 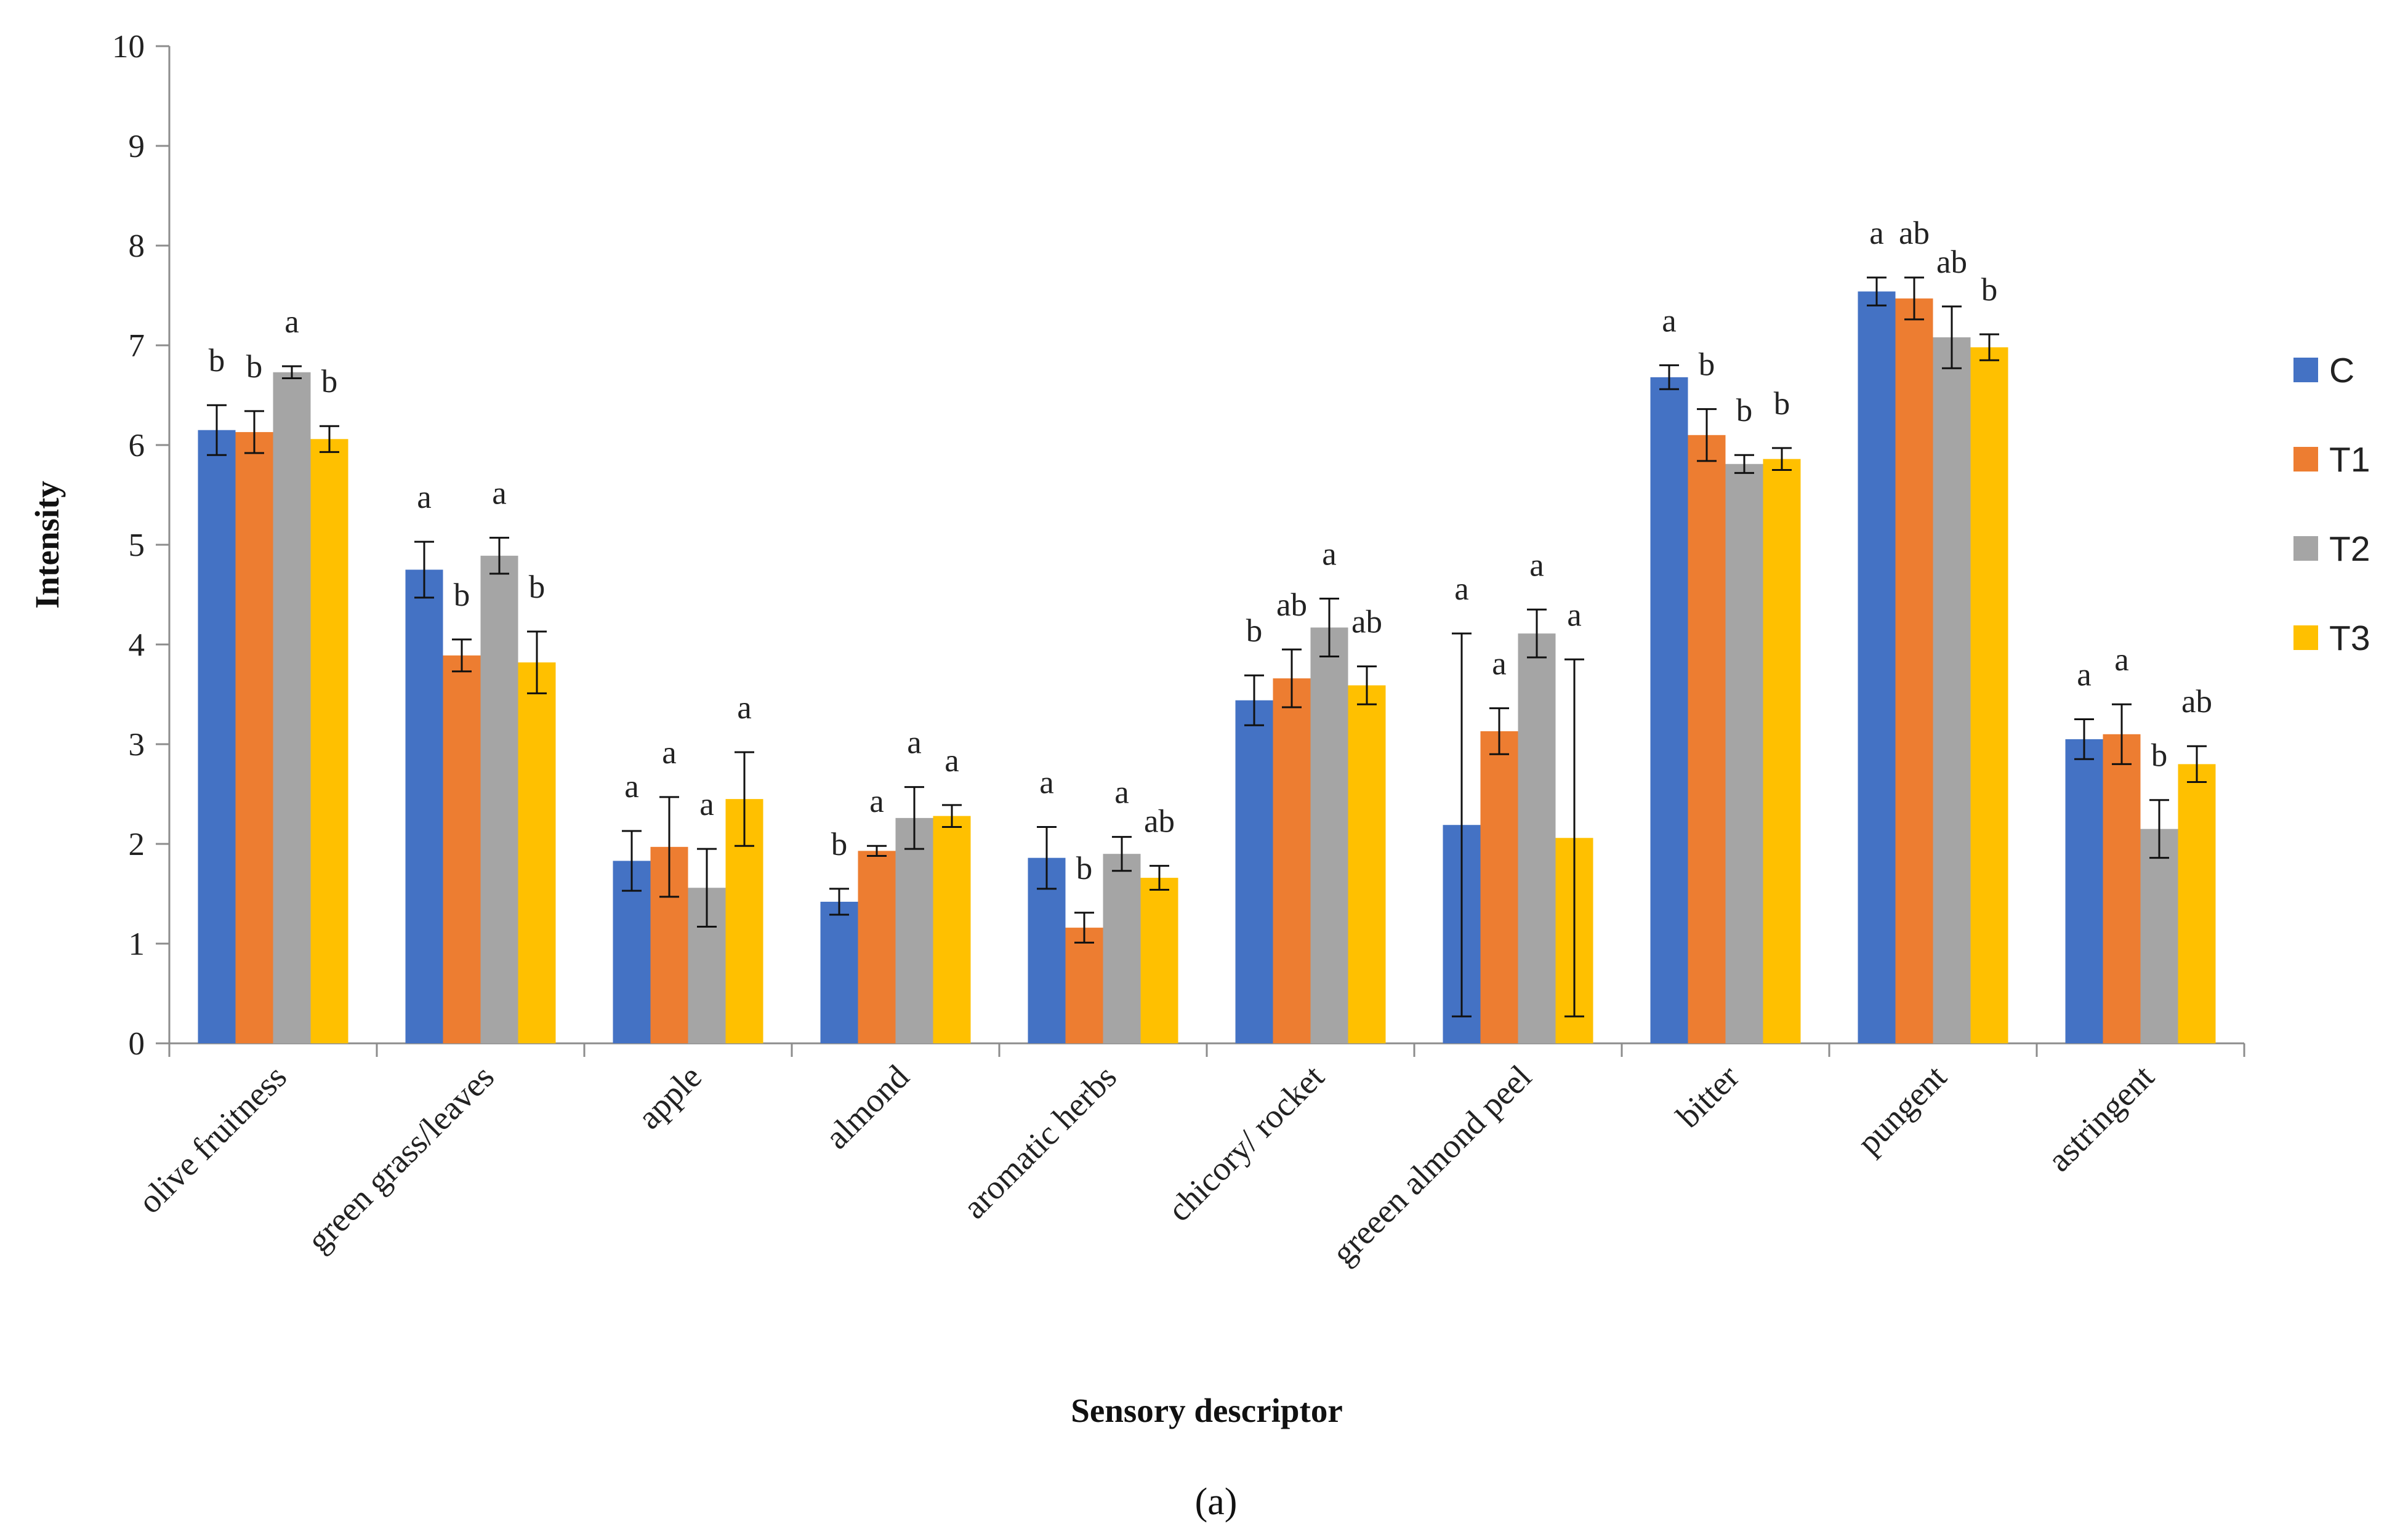 I want to click on x-category-label: olive fruitness, so click(x=212, y=1139).